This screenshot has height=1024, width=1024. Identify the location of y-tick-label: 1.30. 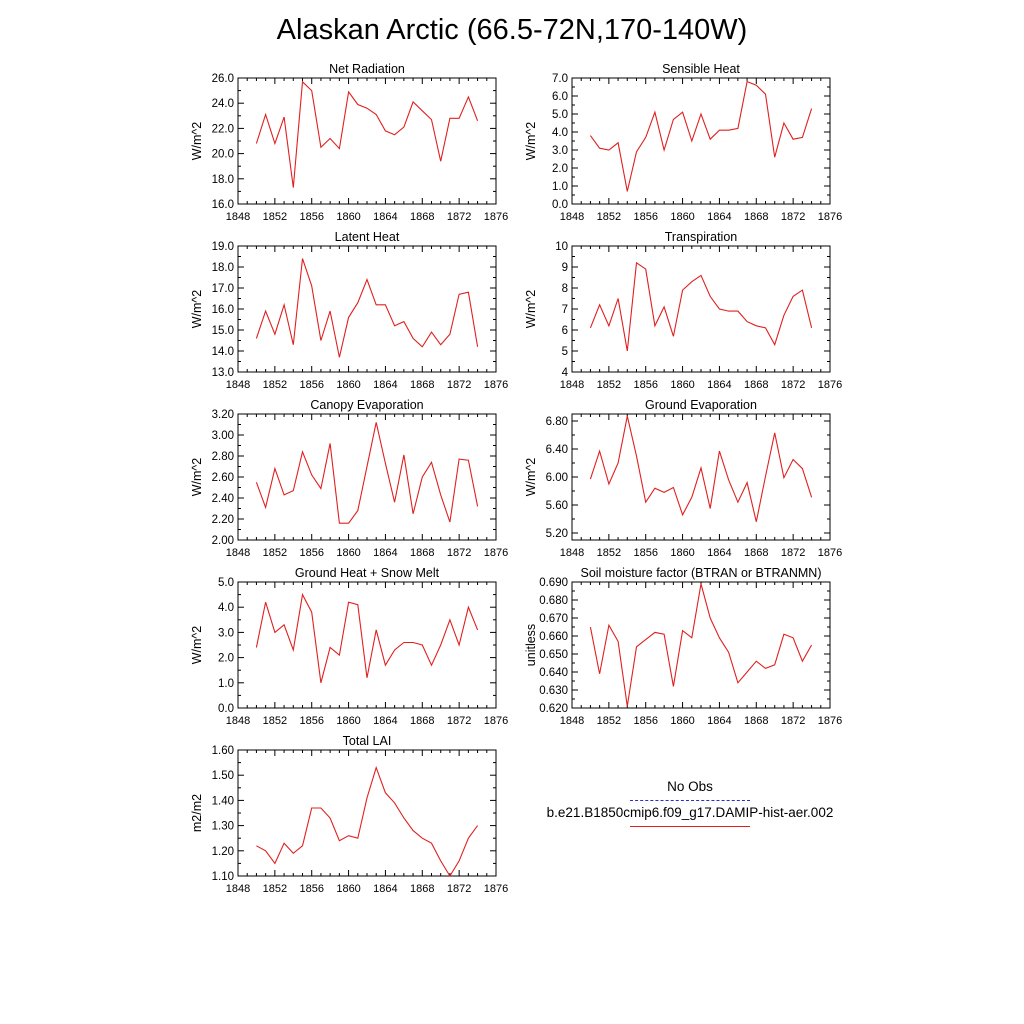
(223, 827).